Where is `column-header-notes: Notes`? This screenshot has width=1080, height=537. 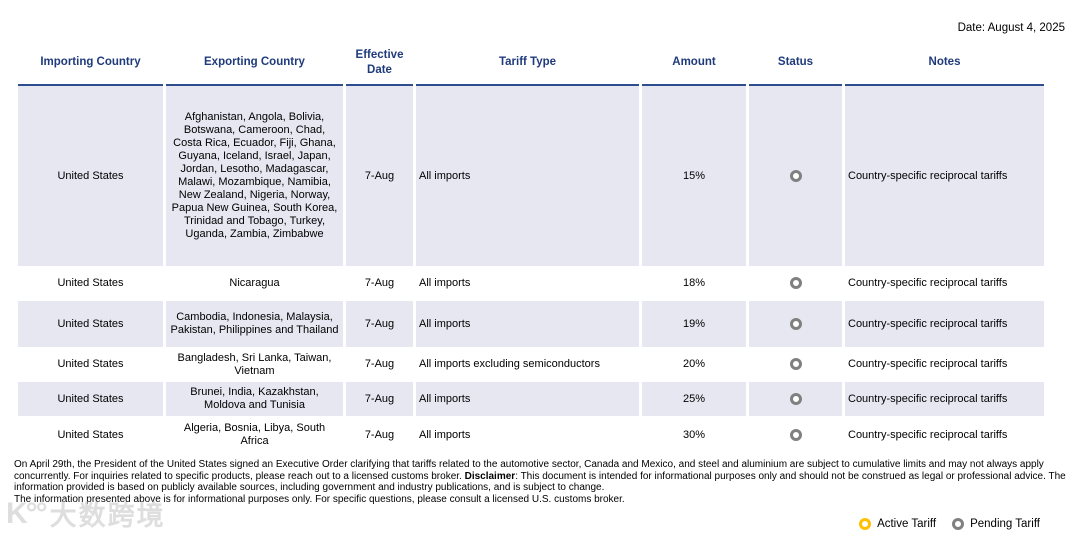 column-header-notes: Notes is located at coordinates (944, 65).